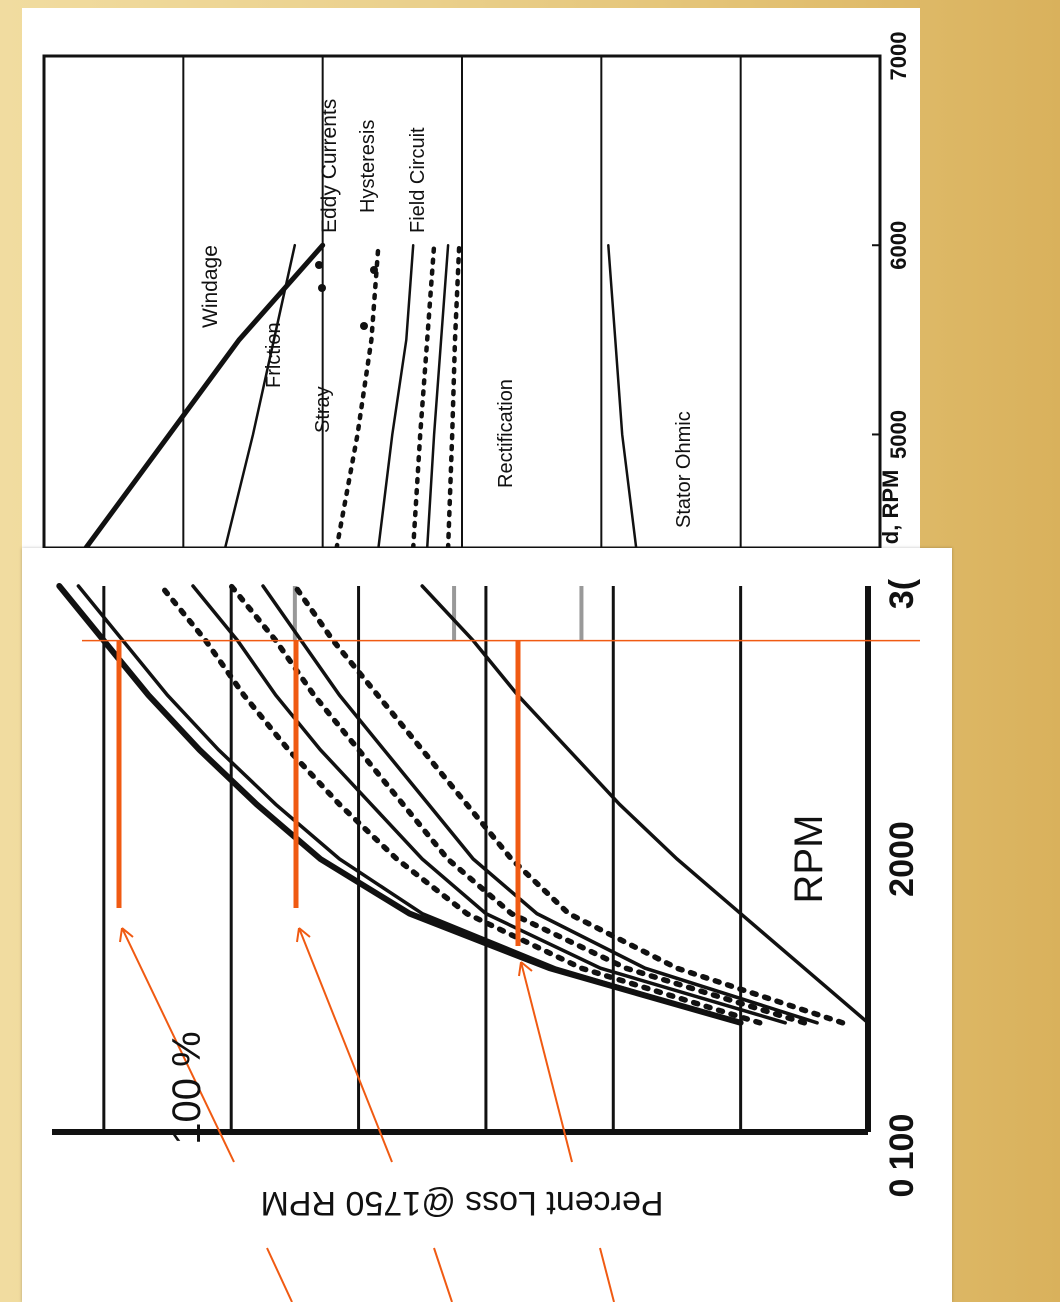 This screenshot has height=1302, width=1060. I want to click on annotation-label: Friction, so click(274, 355).